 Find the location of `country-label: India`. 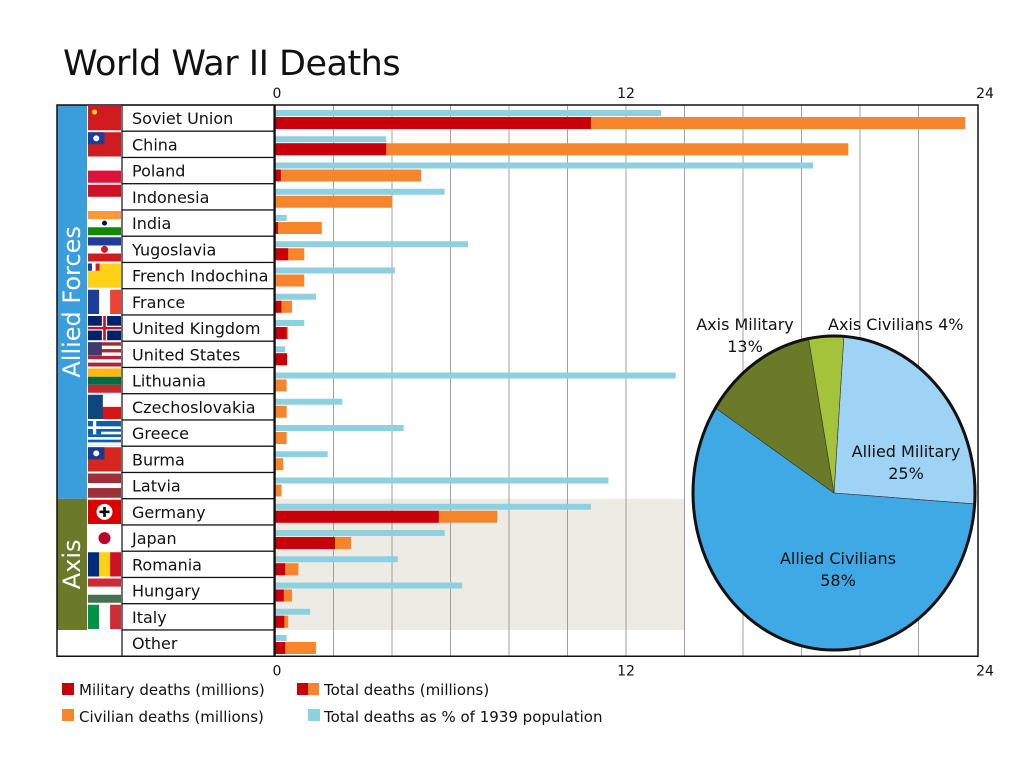

country-label: India is located at coordinates (151, 223).